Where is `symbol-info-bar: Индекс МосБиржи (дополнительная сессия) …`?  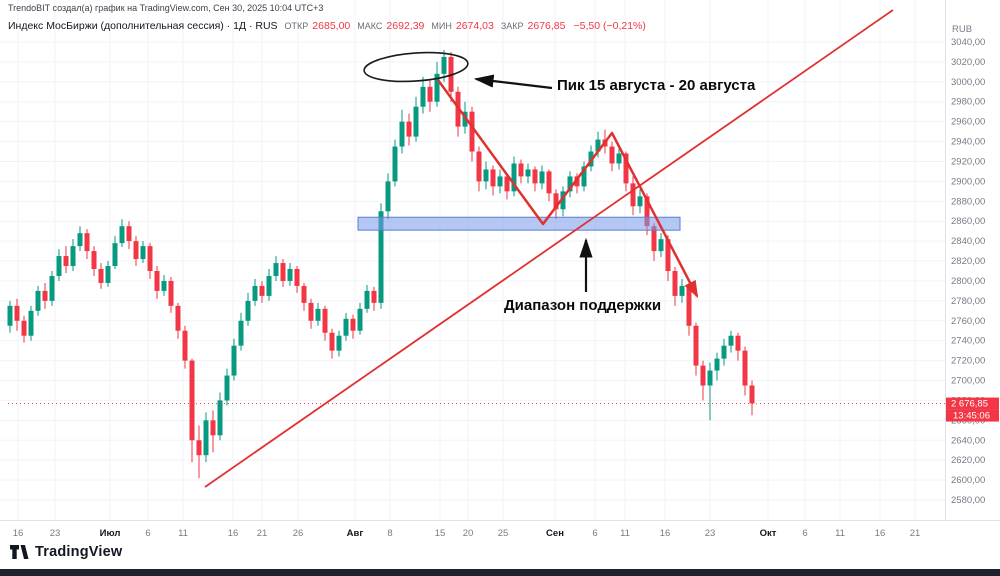
symbol-info-bar: Индекс МосБиржи (дополнительная сессия) … is located at coordinates (327, 26).